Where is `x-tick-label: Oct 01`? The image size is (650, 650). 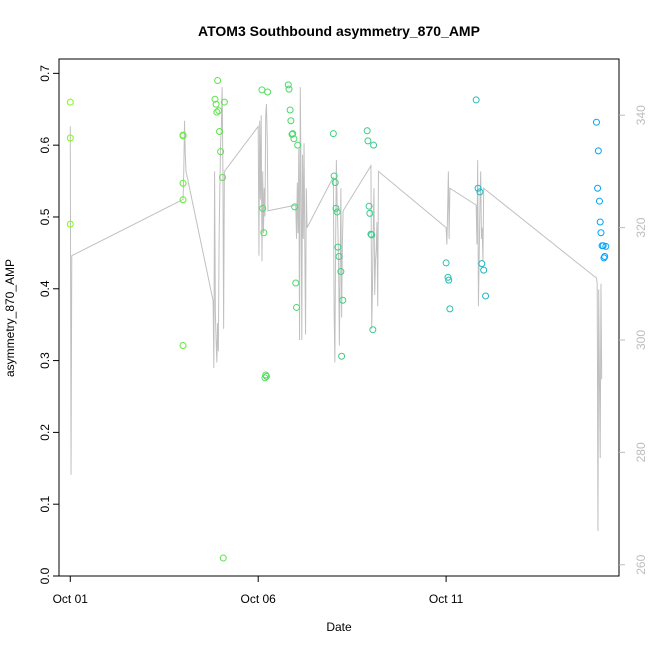 x-tick-label: Oct 01 is located at coordinates (71, 599).